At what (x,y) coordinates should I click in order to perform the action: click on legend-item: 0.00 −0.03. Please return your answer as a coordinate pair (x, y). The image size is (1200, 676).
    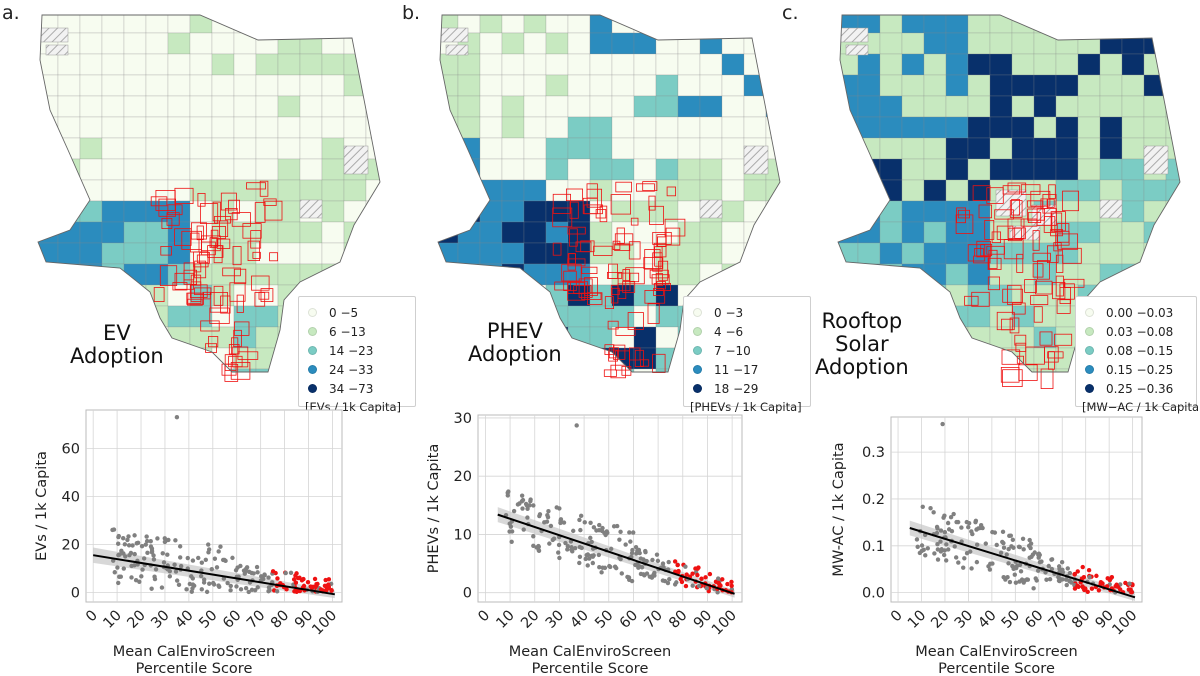
    Looking at the image, I should click on (1136, 312).